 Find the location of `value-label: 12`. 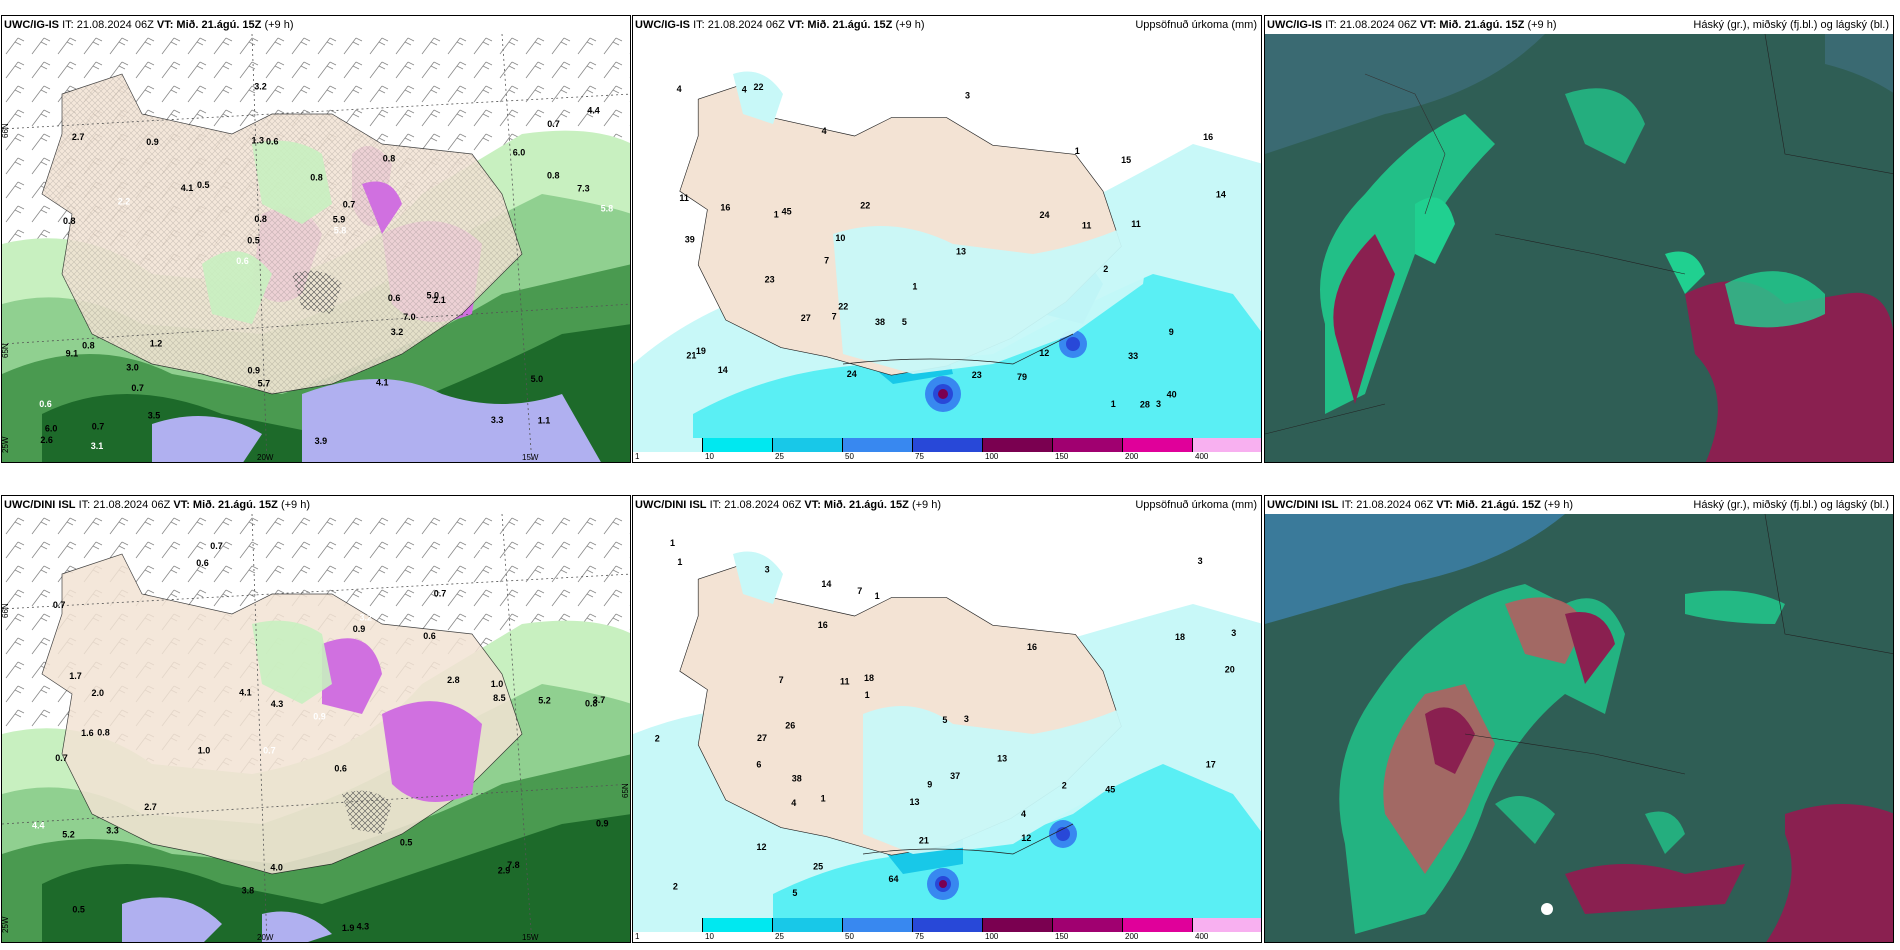

value-label: 12 is located at coordinates (1026, 838).